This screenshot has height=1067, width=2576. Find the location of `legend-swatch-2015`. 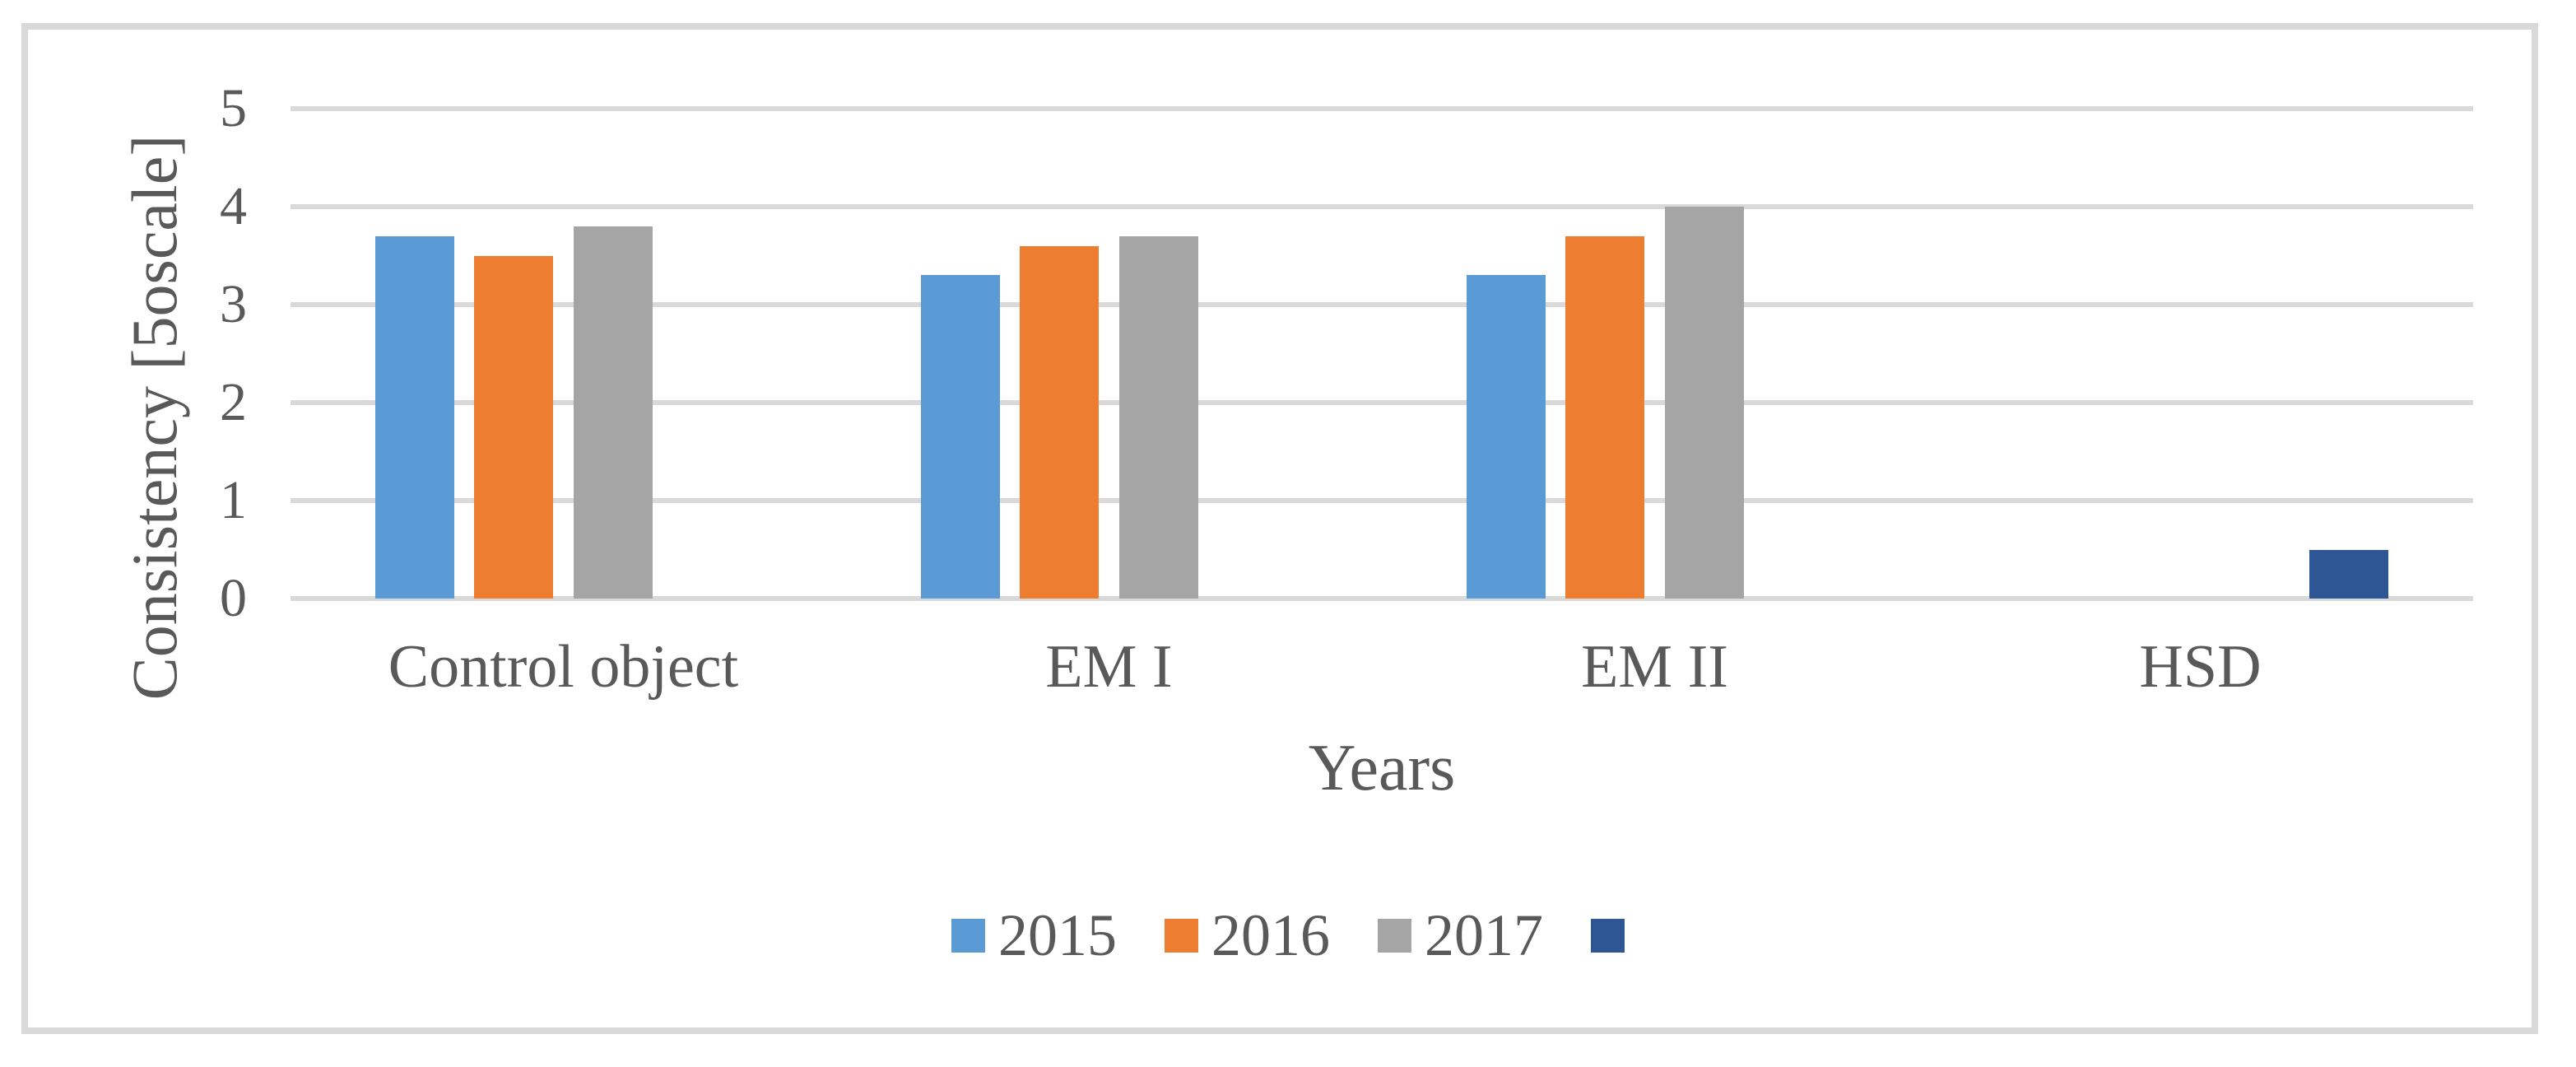

legend-swatch-2015 is located at coordinates (968, 935).